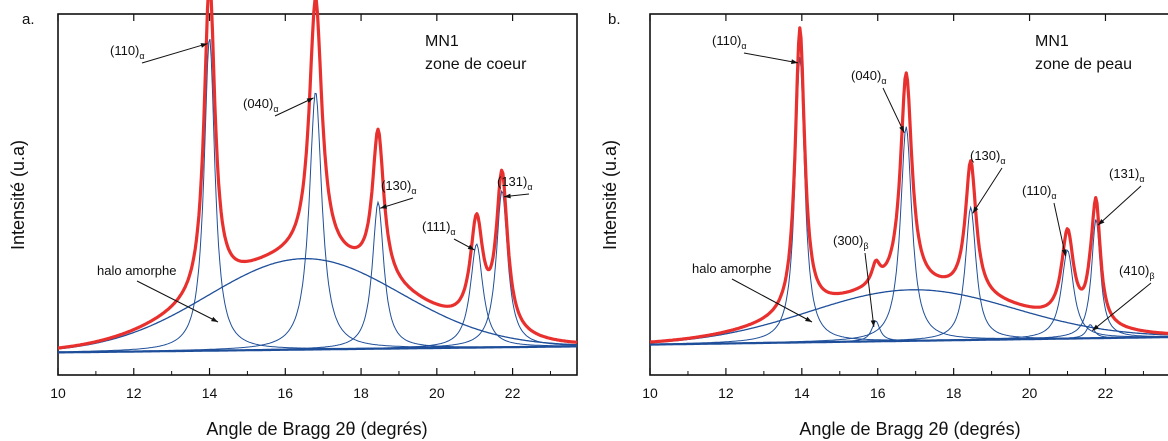  What do you see at coordinates (439, 228) in the screenshot?
I see `peak-label: (111)α` at bounding box center [439, 228].